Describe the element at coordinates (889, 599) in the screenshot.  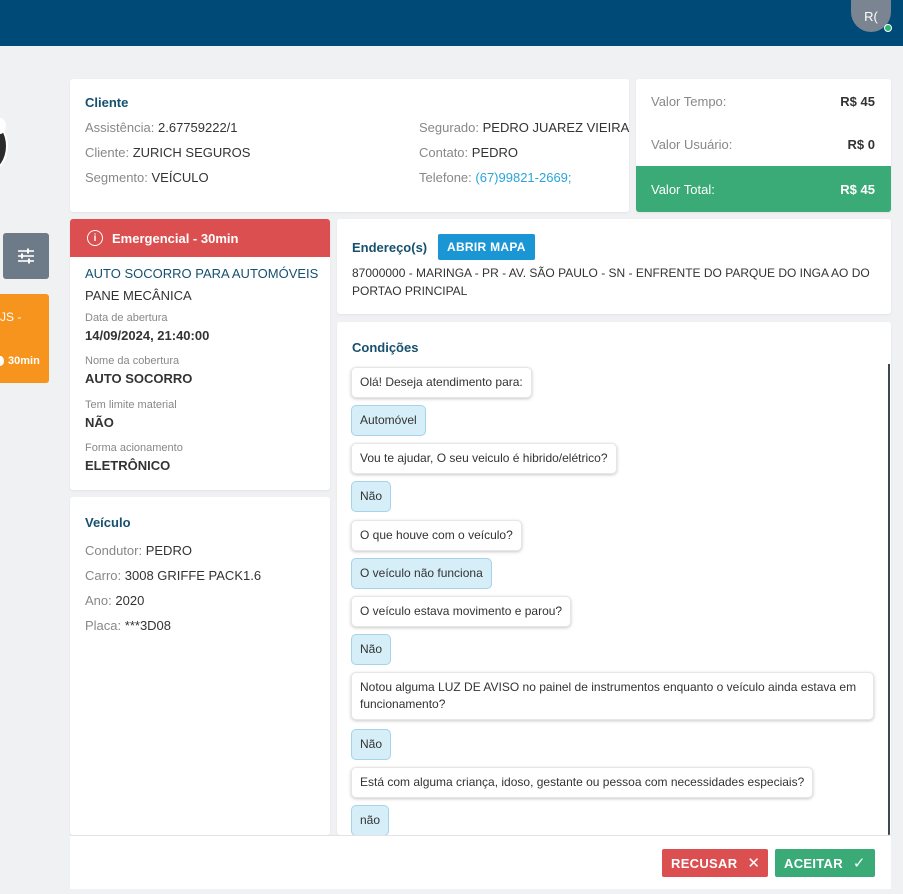
I see `conditions-scrollbar` at that location.